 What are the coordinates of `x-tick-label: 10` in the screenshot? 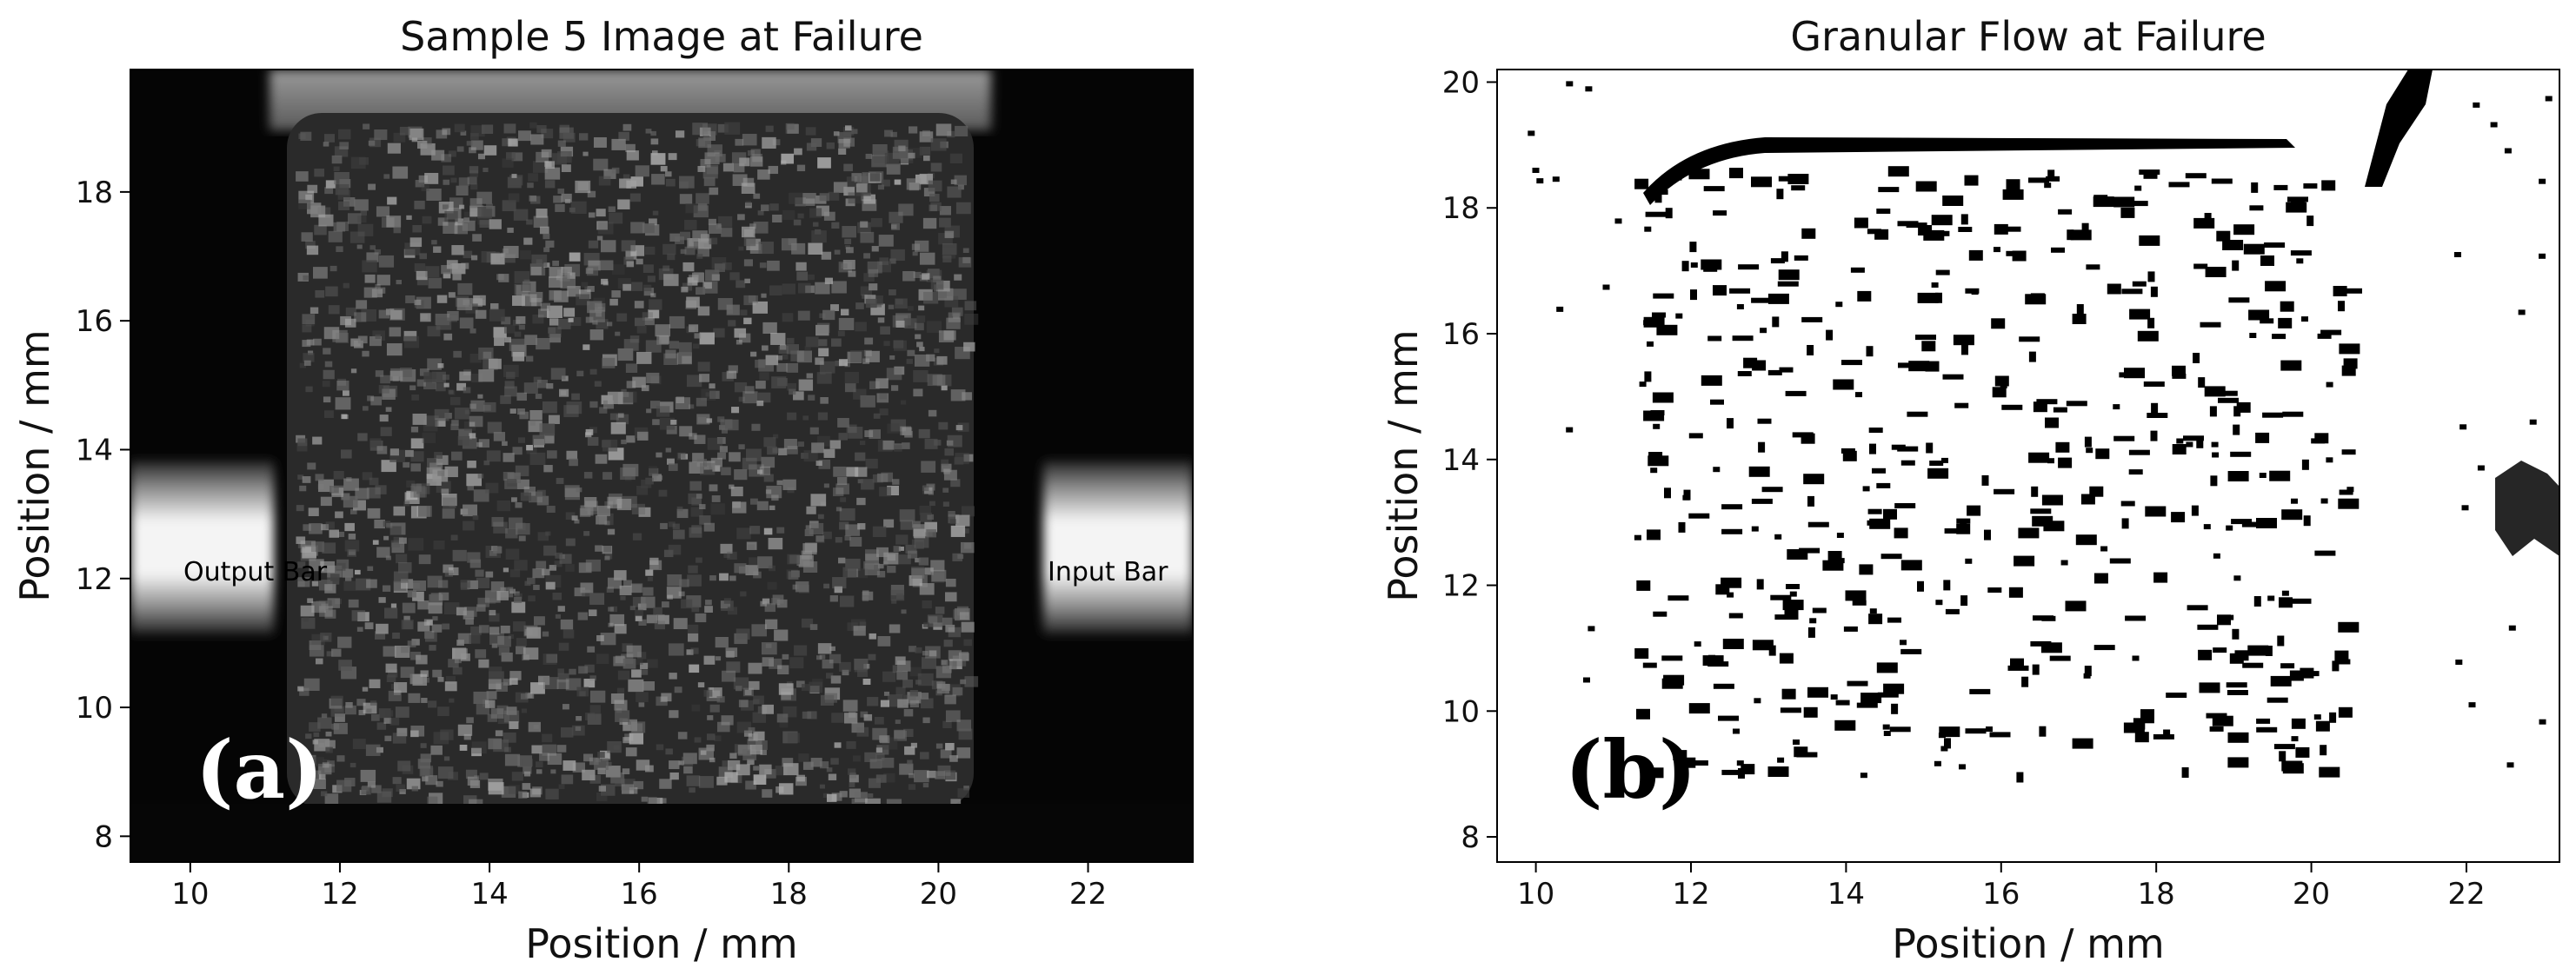 It's located at (1535, 895).